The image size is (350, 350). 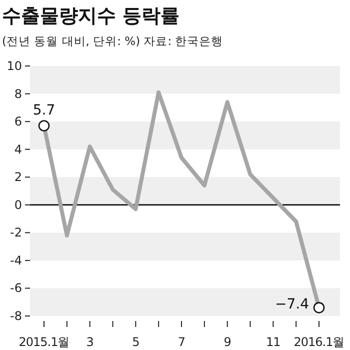 What do you see at coordinates (44, 342) in the screenshot?
I see `x-tick-label: 2015.1월` at bounding box center [44, 342].